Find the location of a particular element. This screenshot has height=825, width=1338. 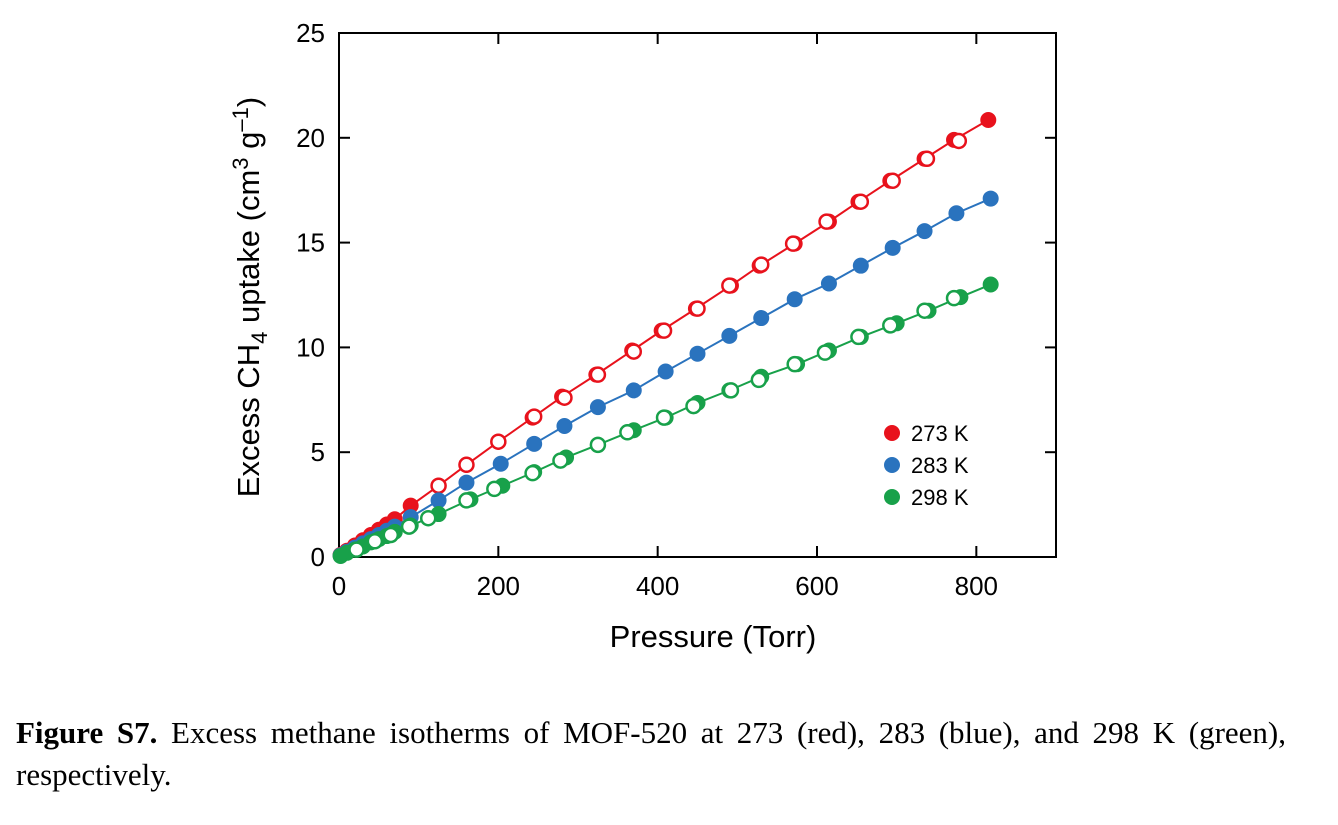

y-axis-label: Excess CH4 uptake (cm3 g–1) is located at coordinates (250, 297).